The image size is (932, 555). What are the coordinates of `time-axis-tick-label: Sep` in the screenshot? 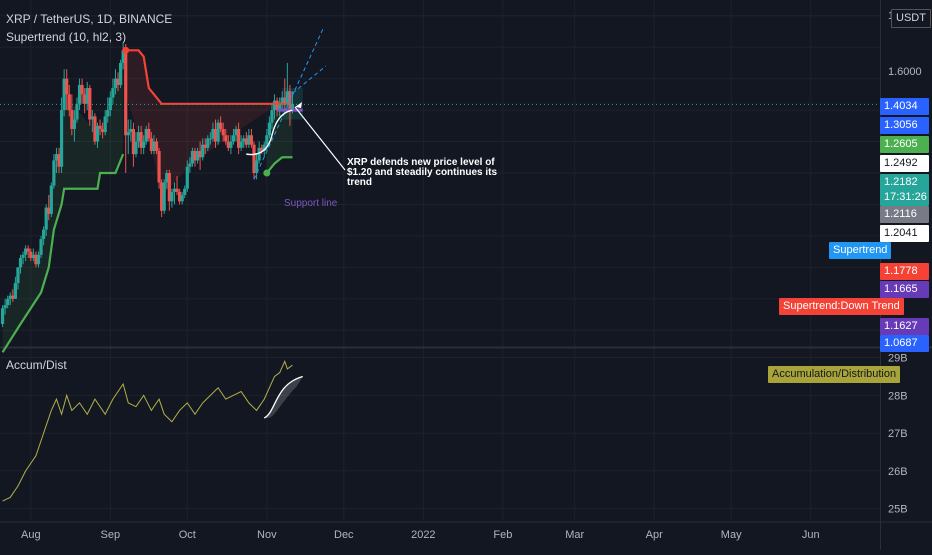 It's located at (111, 535).